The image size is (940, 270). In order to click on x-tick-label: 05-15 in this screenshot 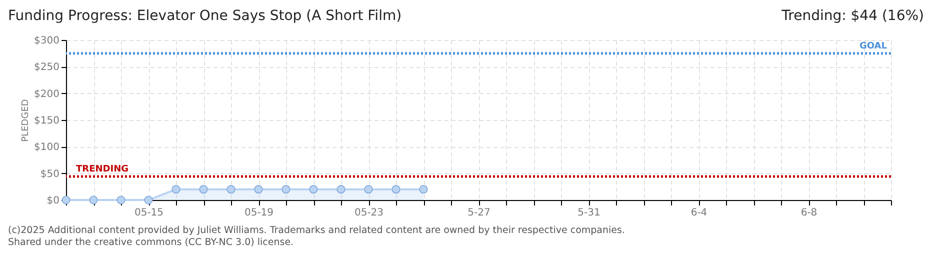, I will do `click(149, 213)`.